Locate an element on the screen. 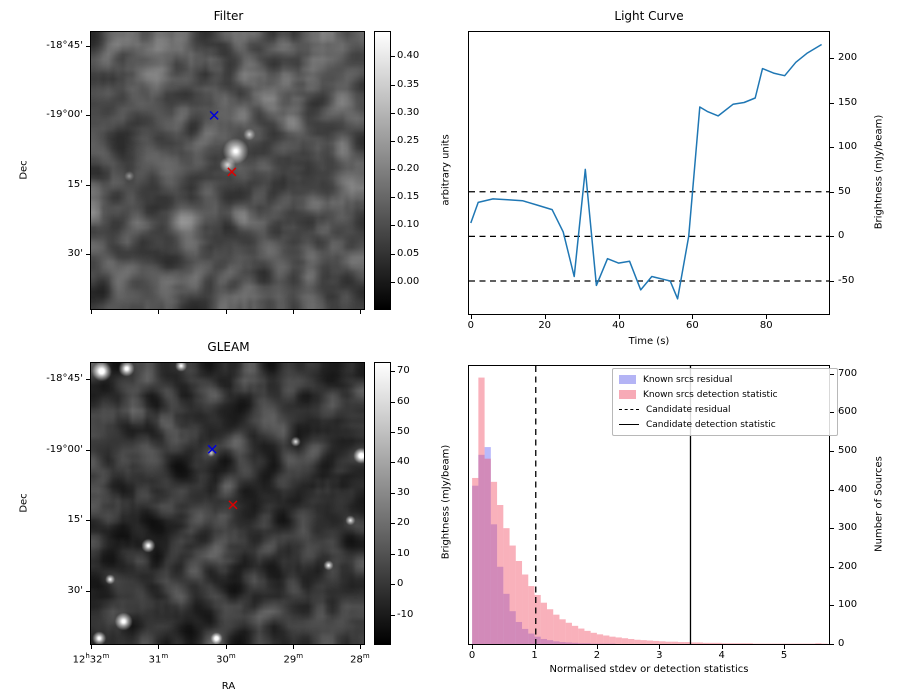 The height and width of the screenshot is (699, 898). legend-item: Candidate residual is located at coordinates (725, 409).